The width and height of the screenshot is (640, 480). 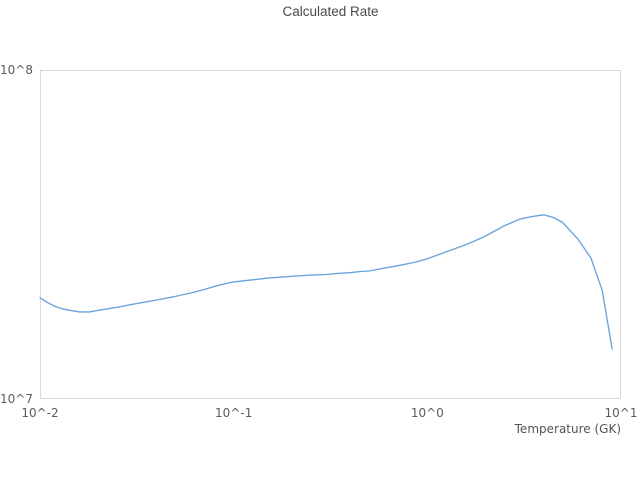 I want to click on x-tick-label: 10^0, so click(x=427, y=413).